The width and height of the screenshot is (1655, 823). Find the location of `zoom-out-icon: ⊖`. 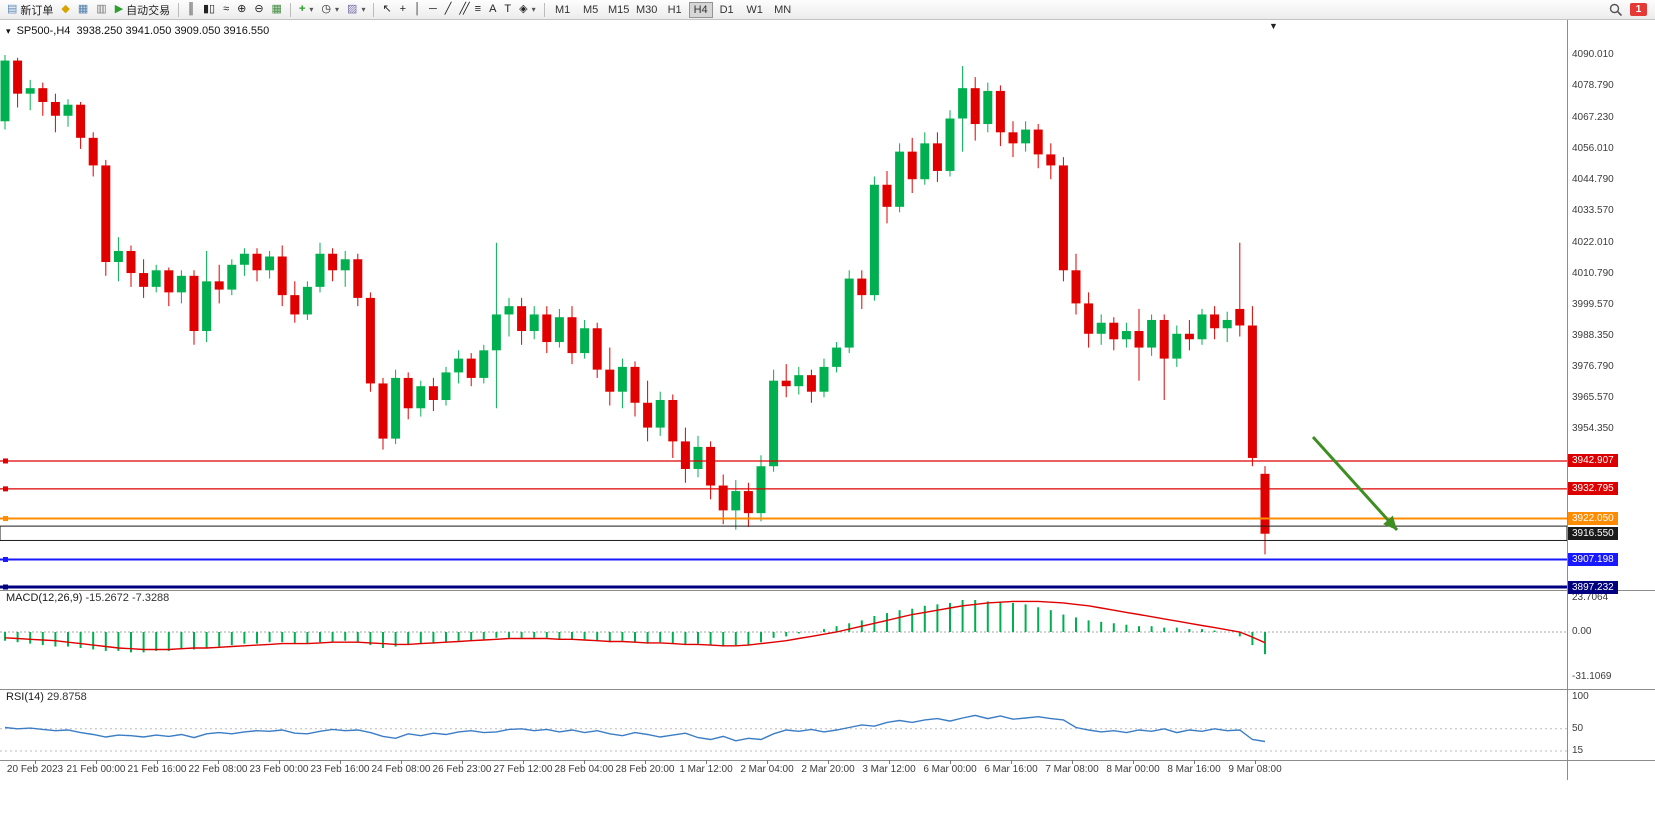

zoom-out-icon: ⊖ is located at coordinates (259, 9).